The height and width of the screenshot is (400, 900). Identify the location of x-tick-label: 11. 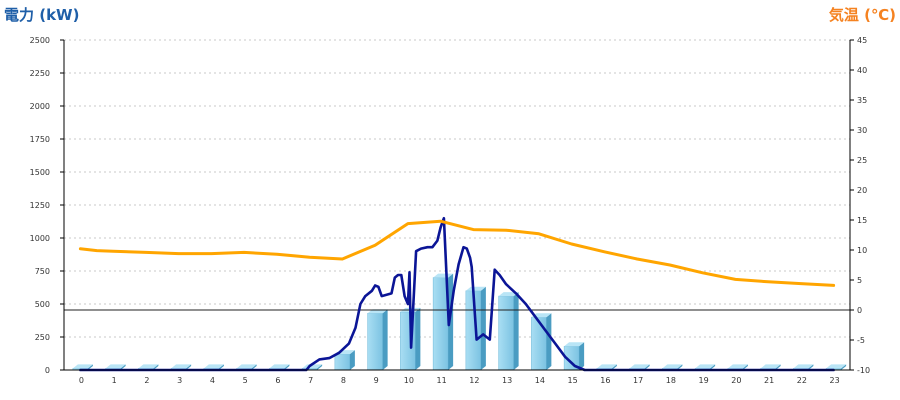
(442, 380).